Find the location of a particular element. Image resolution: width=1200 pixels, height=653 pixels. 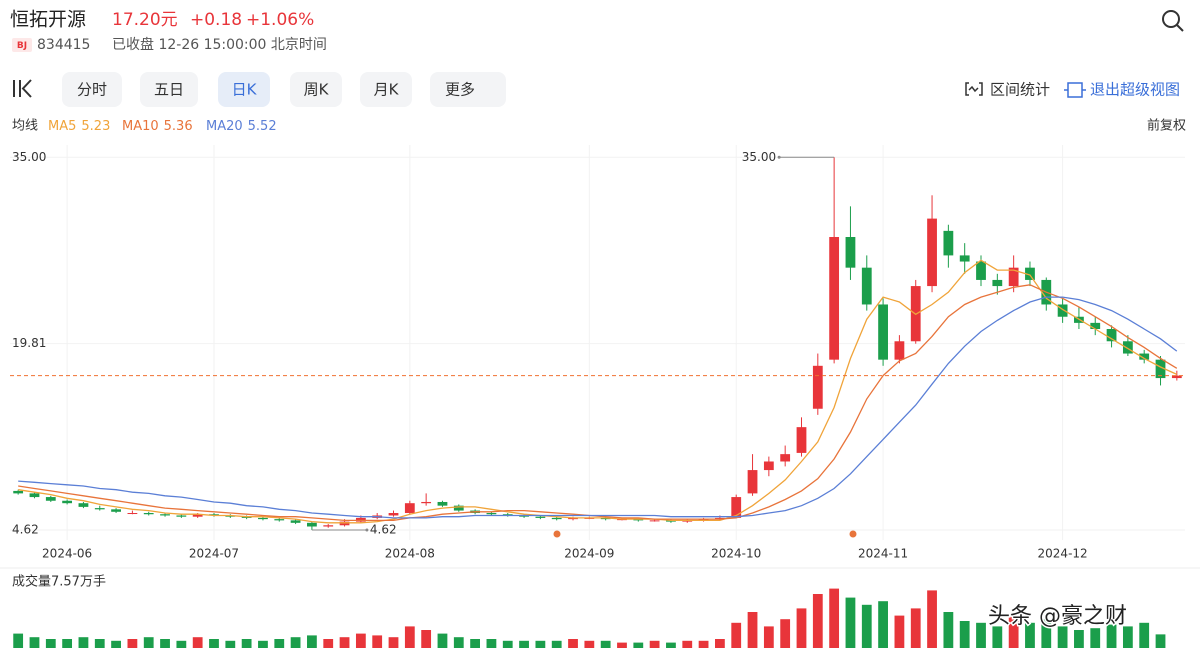

tab: 五日 is located at coordinates (169, 90).